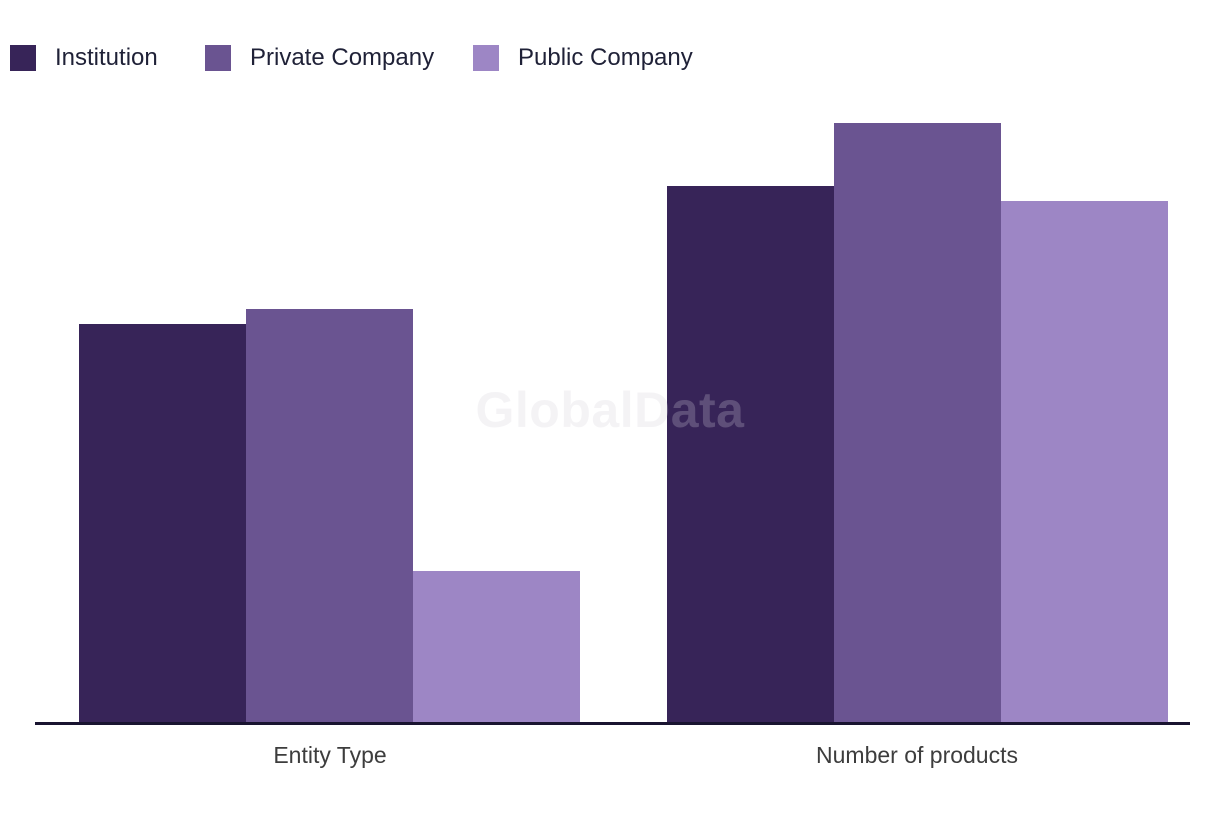 The height and width of the screenshot is (820, 1220). Describe the element at coordinates (106, 57) in the screenshot. I see `legend-label: Institution` at that location.